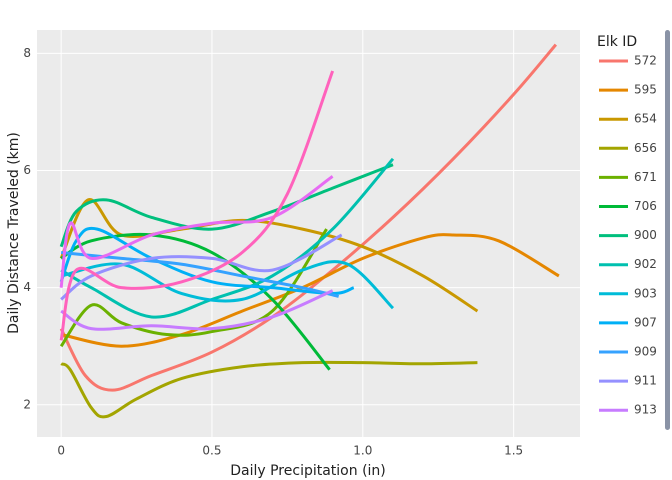 Image resolution: width=672 pixels, height=480 pixels. Describe the element at coordinates (645, 148) in the screenshot. I see `legend-label: 656` at that location.